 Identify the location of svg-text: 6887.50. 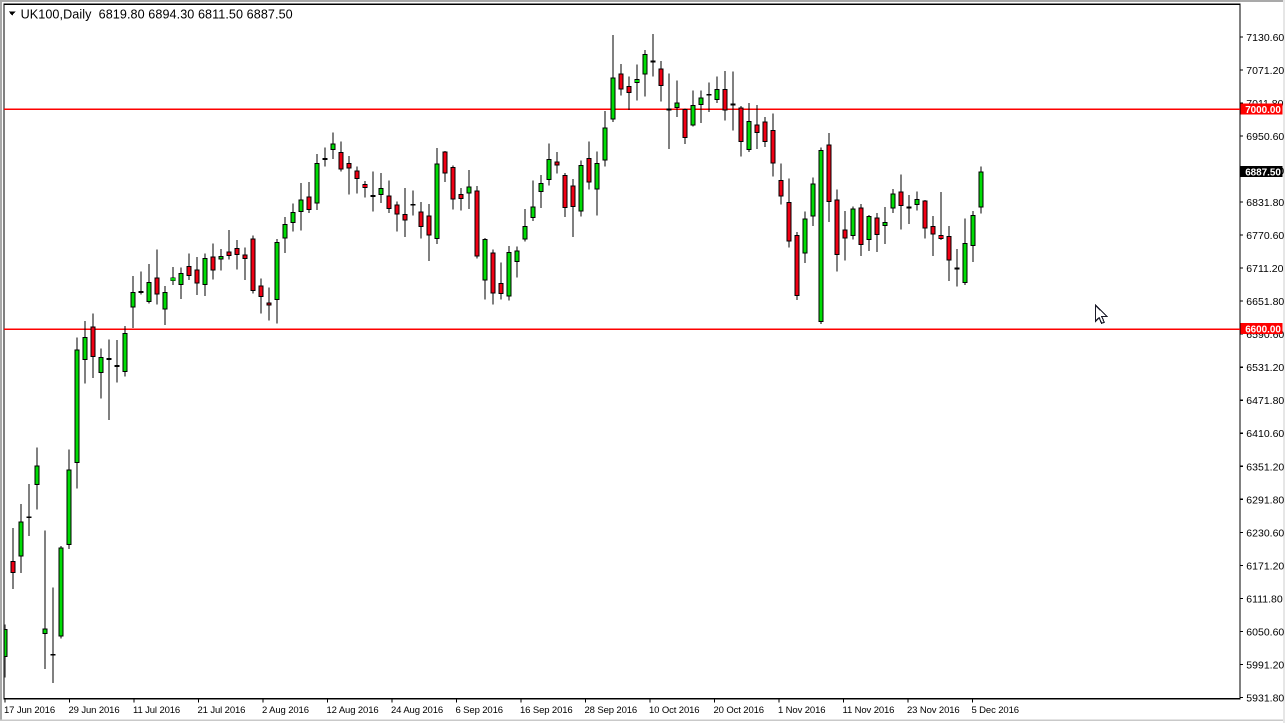
(1263, 172).